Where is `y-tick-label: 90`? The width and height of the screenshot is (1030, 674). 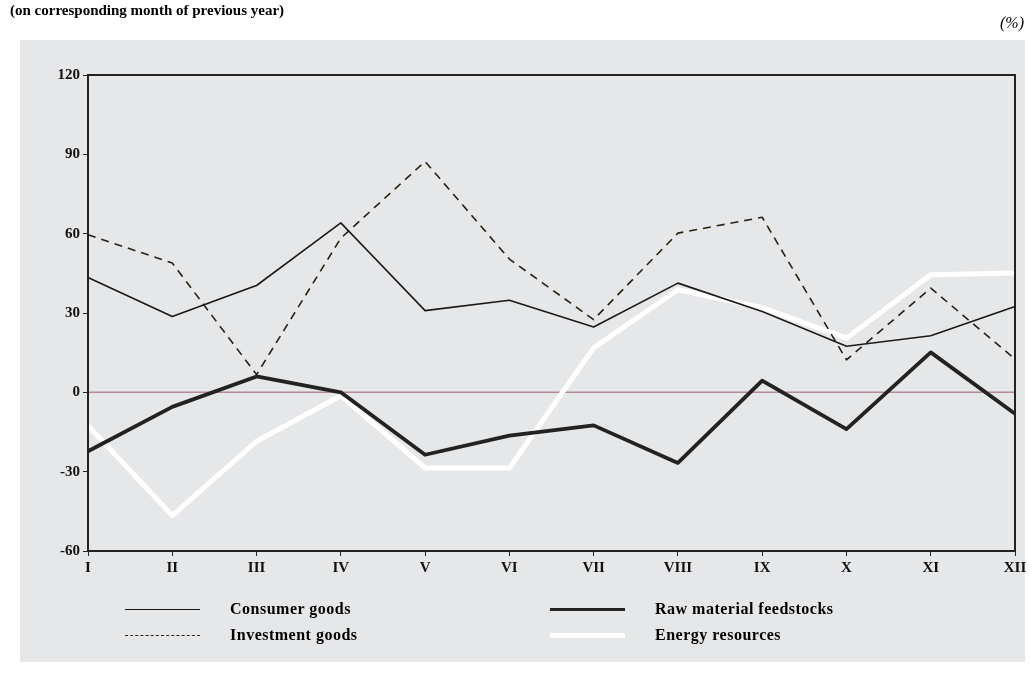 y-tick-label: 90 is located at coordinates (72, 153).